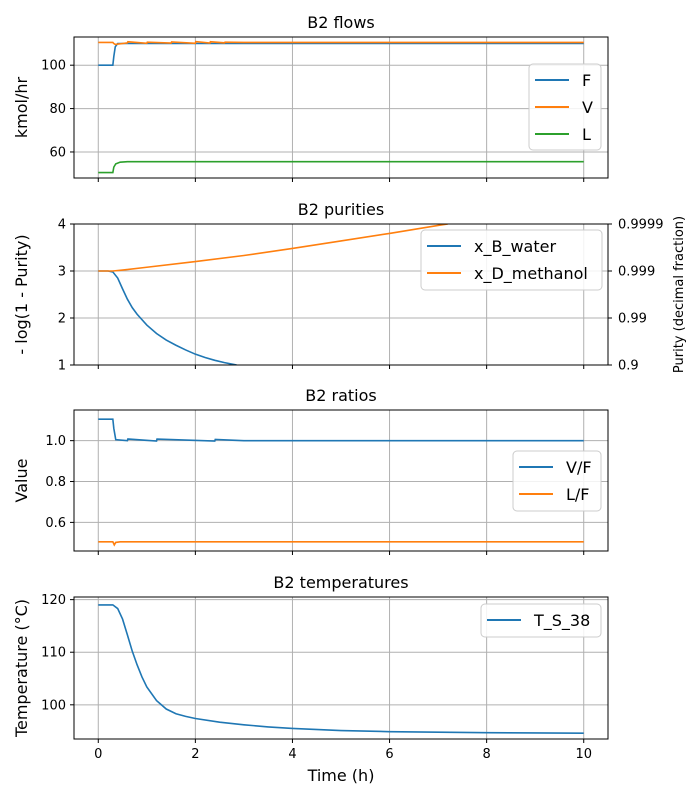  I want to click on x-axis-label: Time (h), so click(341, 775).